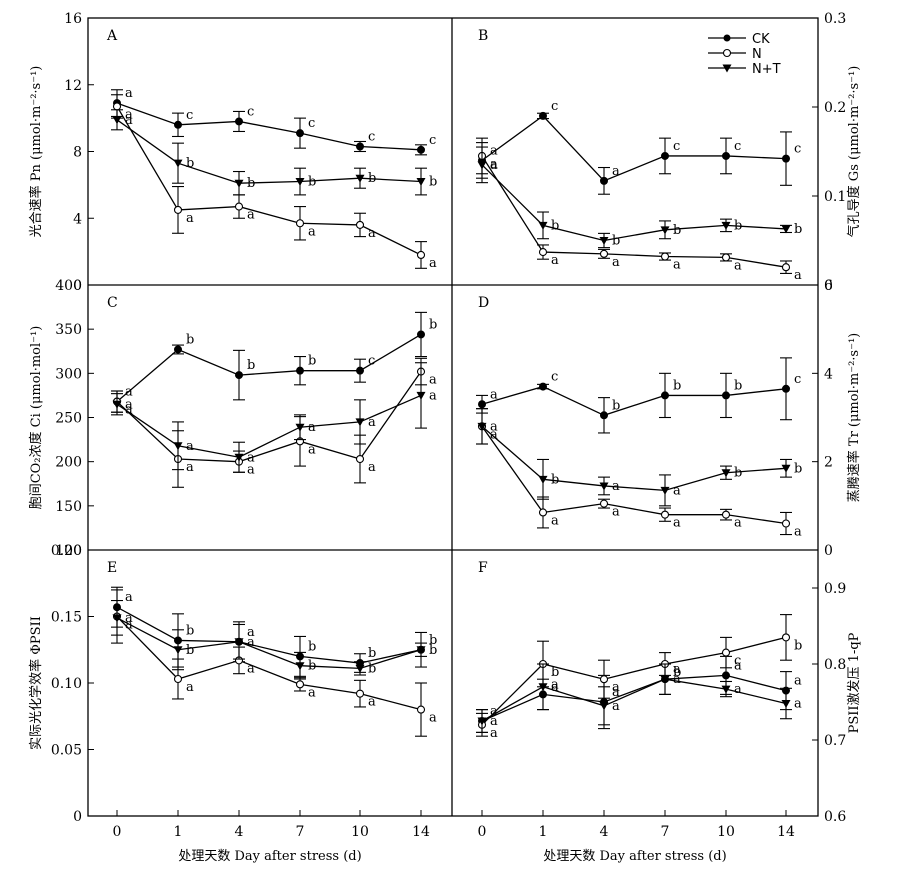  I want to click on x-tick-label: 1, so click(543, 832).